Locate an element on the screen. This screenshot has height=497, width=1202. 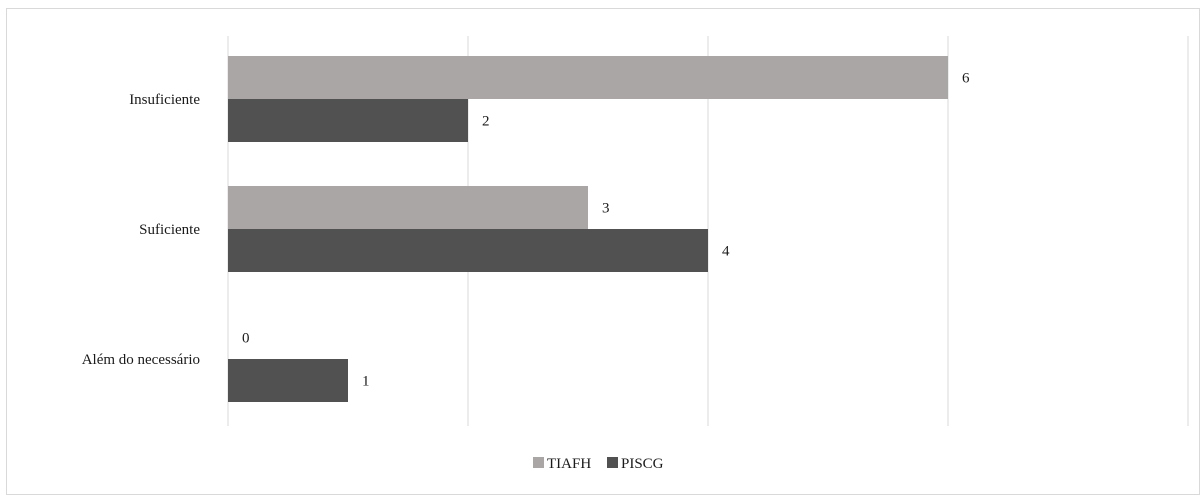
value-label-tiafh-insuficiente: 6 is located at coordinates (966, 79).